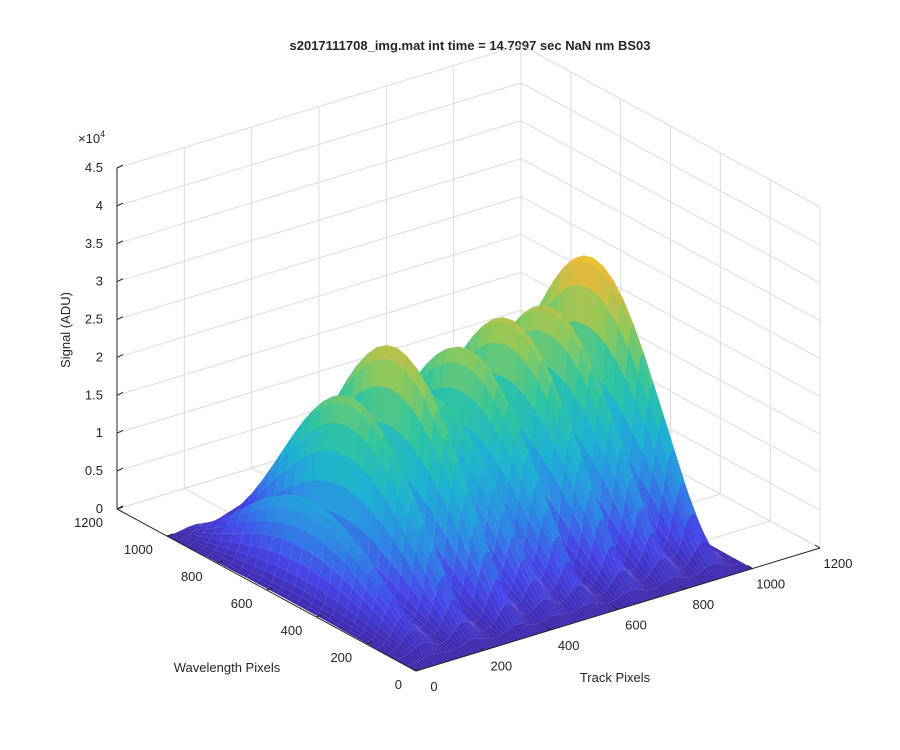 The width and height of the screenshot is (900, 750). Describe the element at coordinates (369, 643) in the screenshot. I see `y-tick` at that location.